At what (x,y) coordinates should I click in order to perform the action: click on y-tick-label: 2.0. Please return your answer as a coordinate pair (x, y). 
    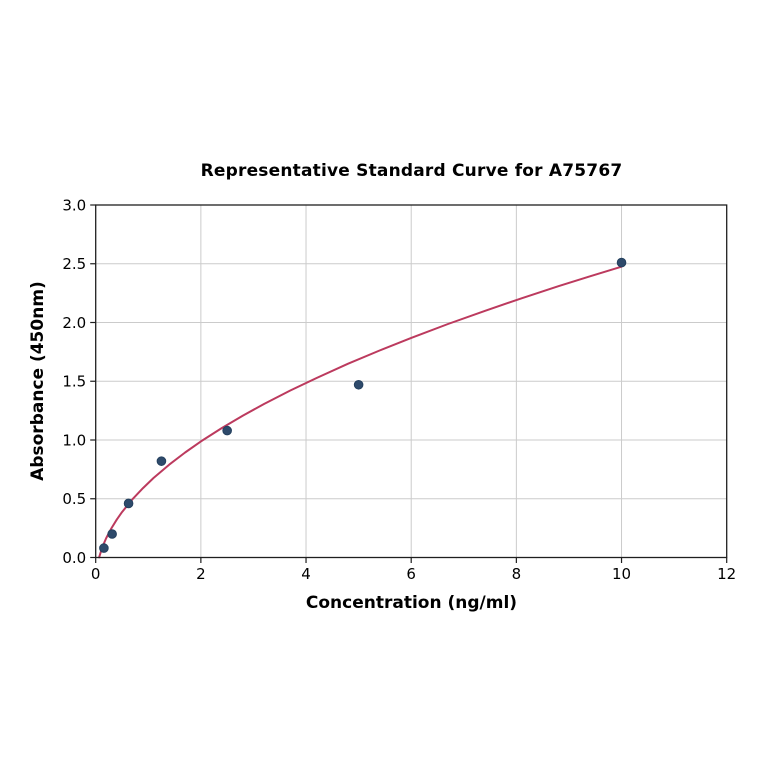
    Looking at the image, I should click on (74, 323).